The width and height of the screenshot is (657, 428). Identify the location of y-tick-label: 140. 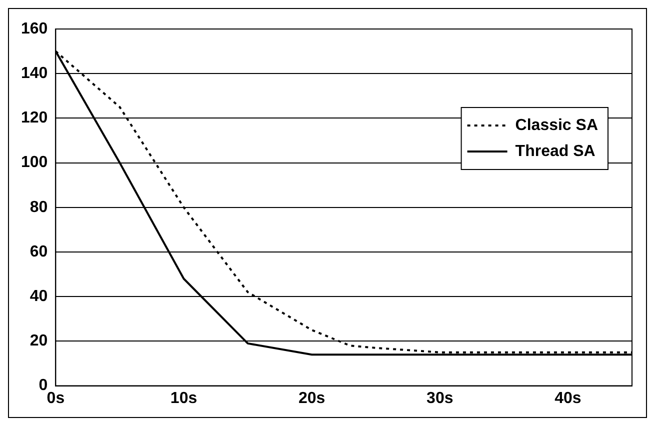
(34, 73).